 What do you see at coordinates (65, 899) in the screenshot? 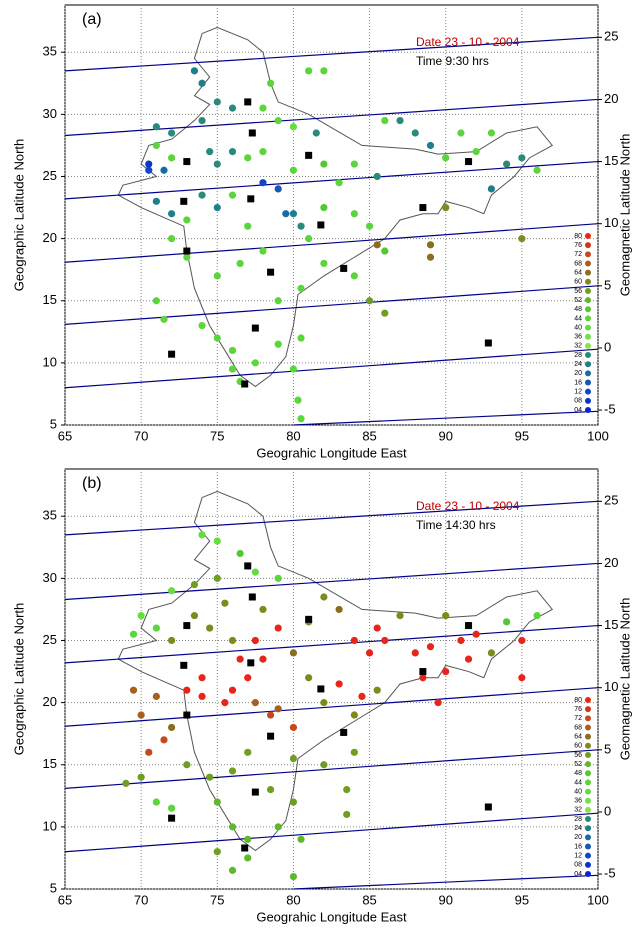
I see `x-tick-label: 65` at bounding box center [65, 899].